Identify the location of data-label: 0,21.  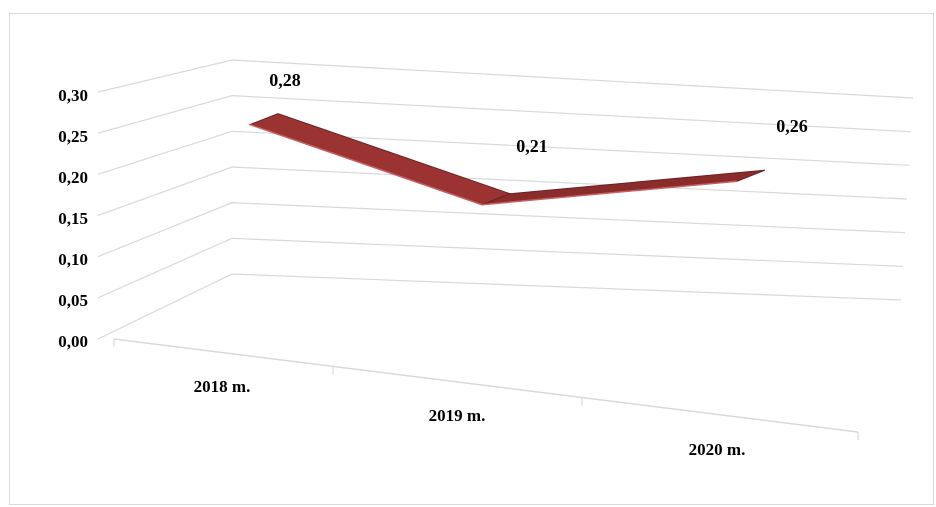
(532, 146).